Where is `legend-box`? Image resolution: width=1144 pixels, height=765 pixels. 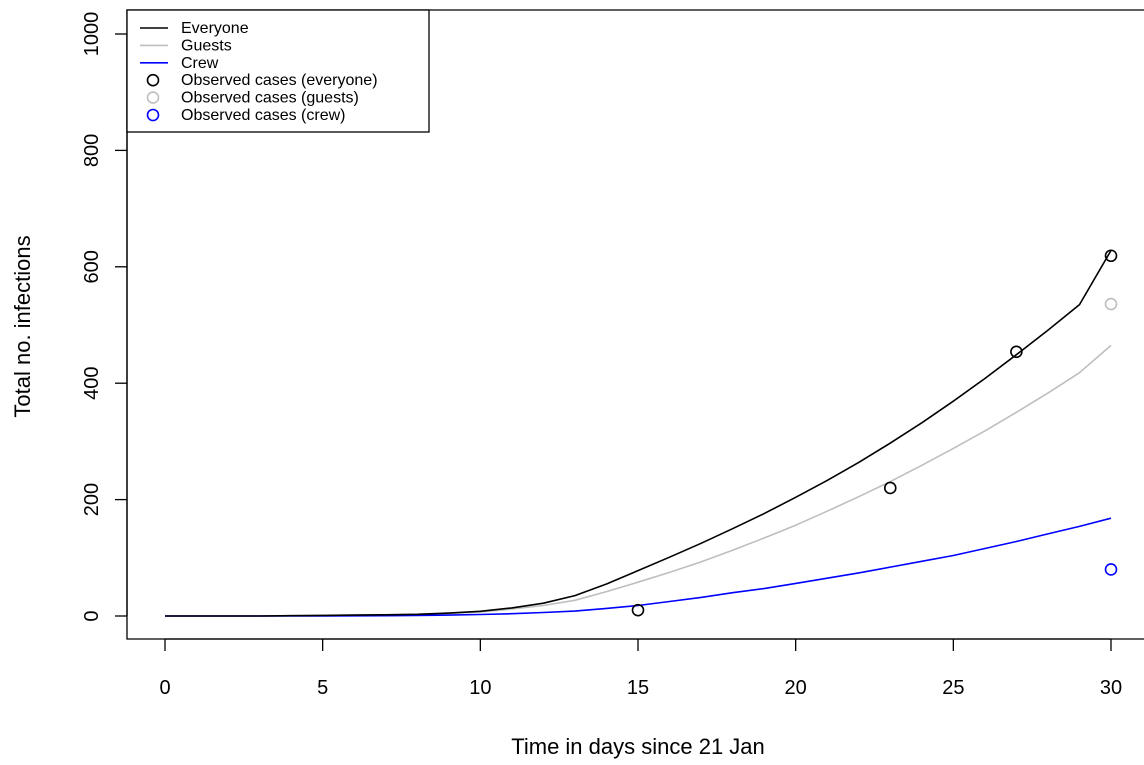
legend-box is located at coordinates (278, 71).